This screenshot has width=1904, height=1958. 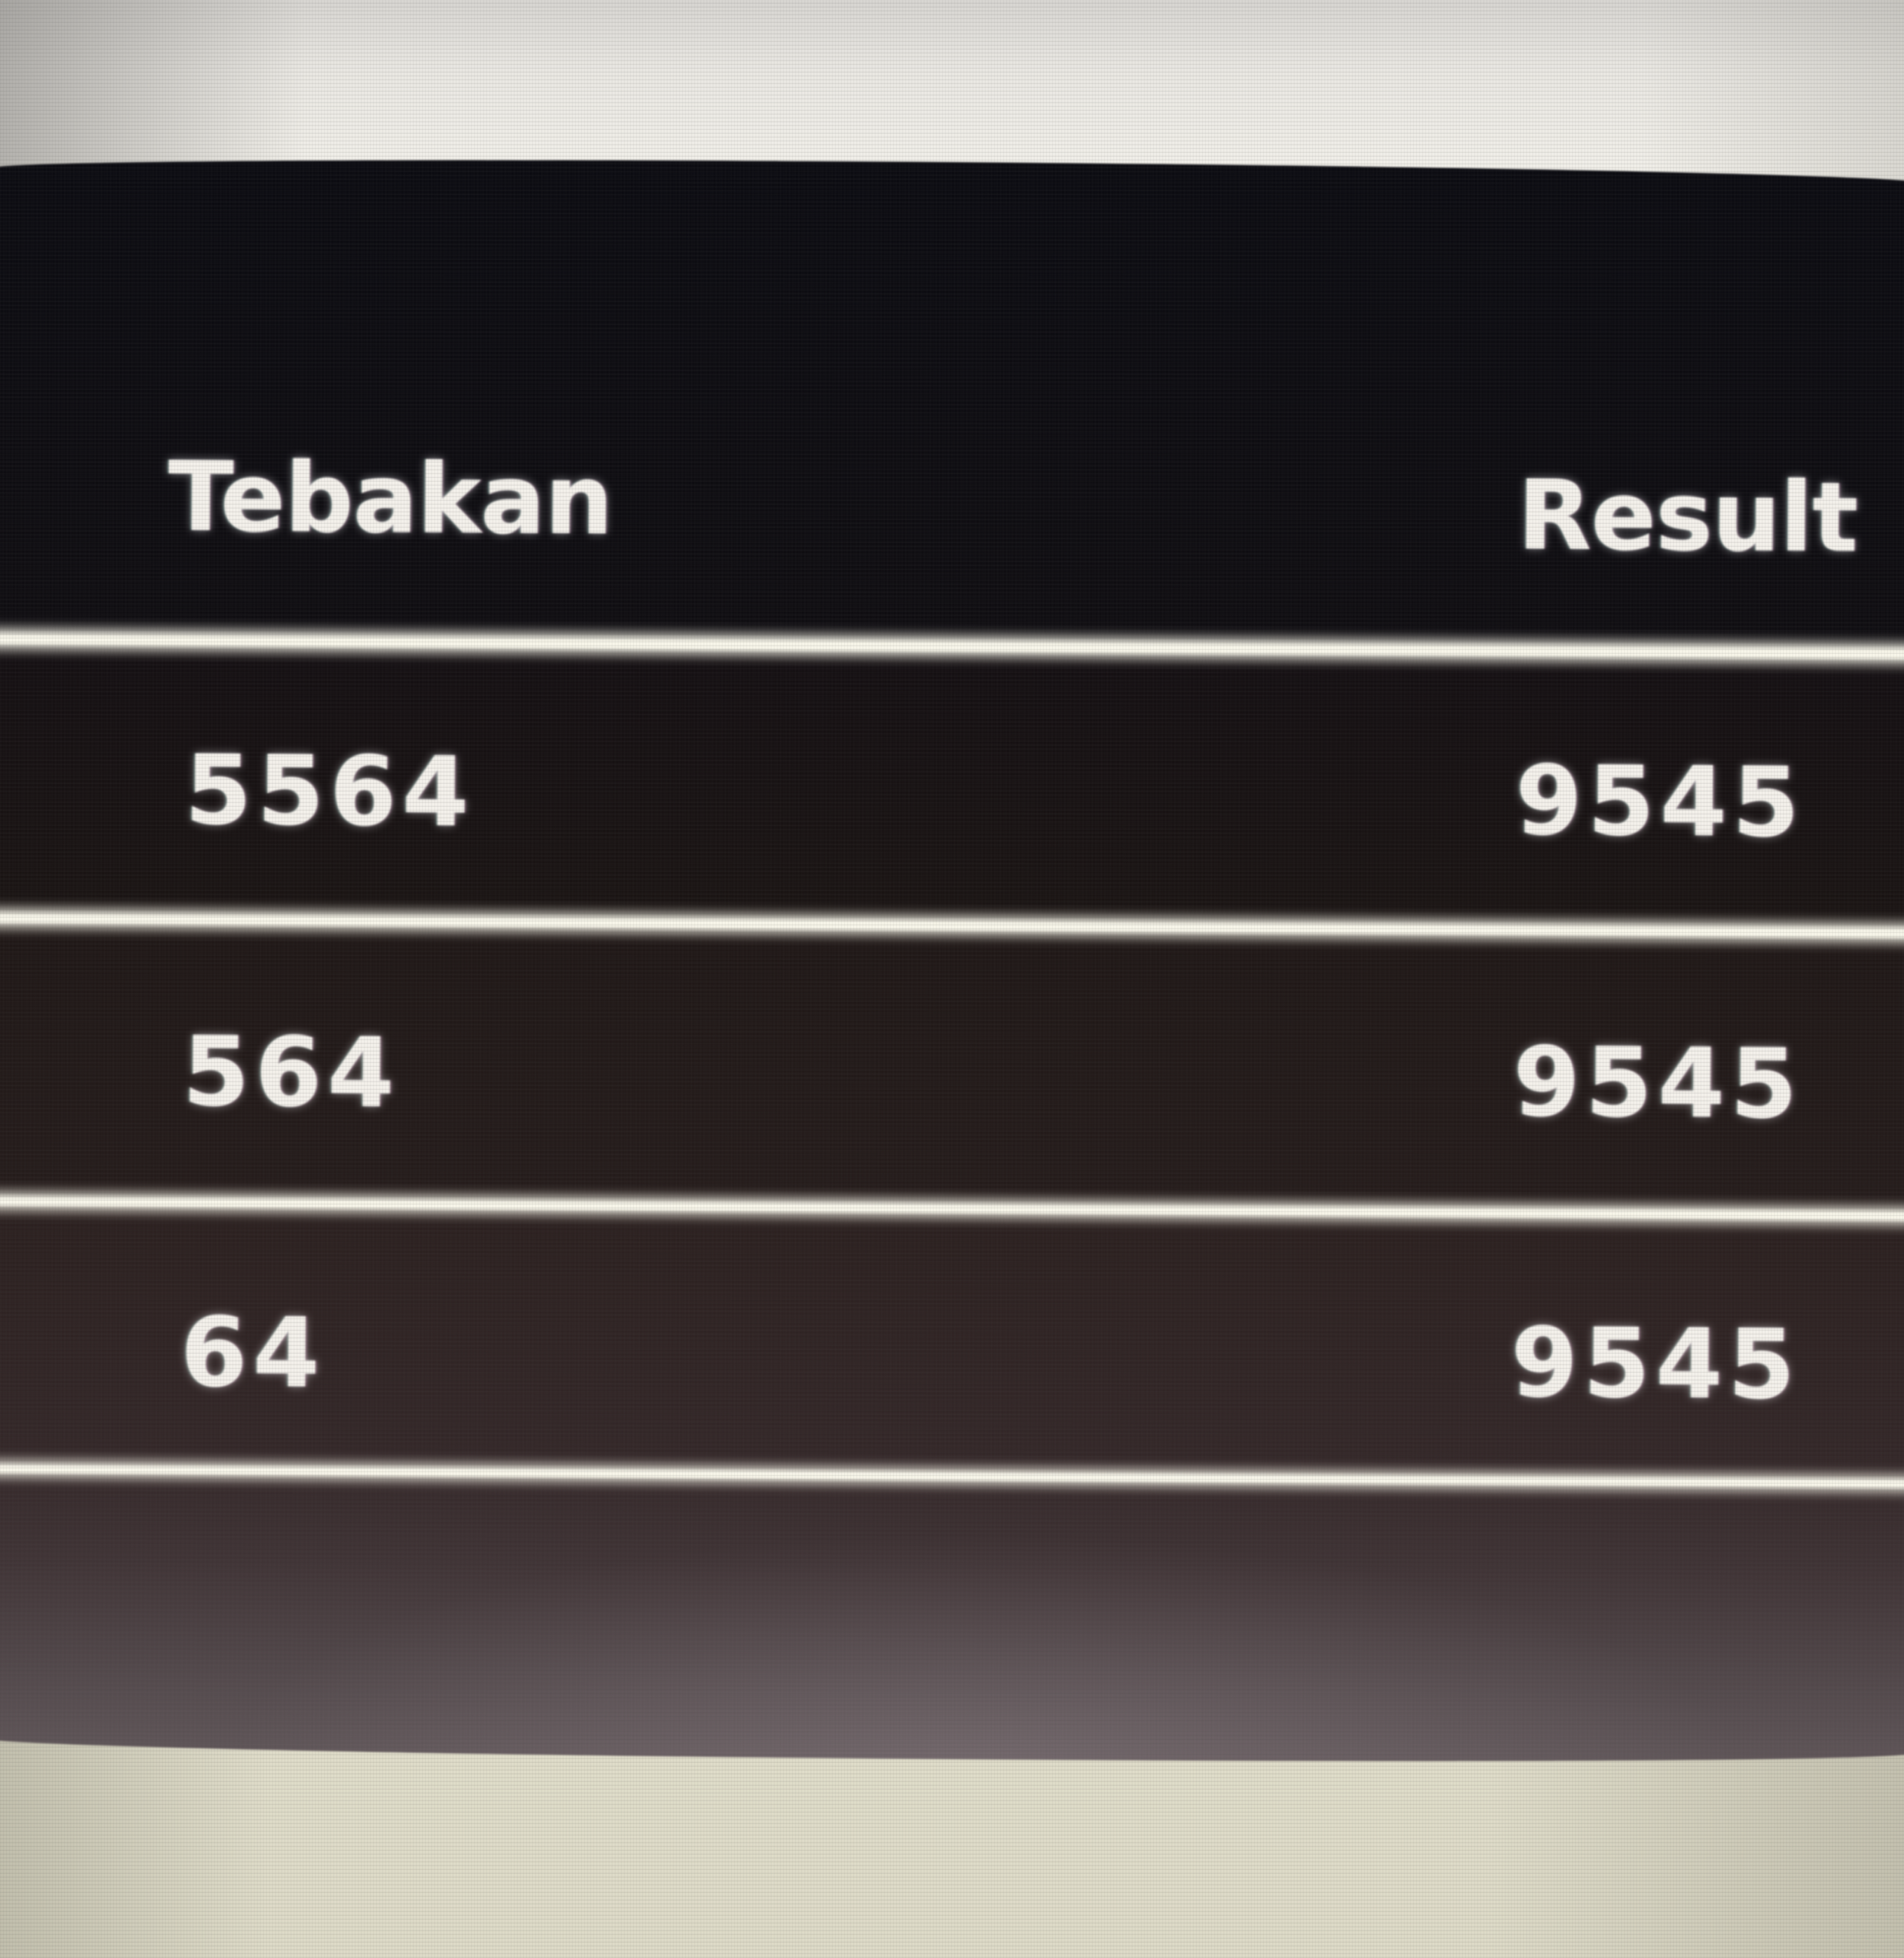 I want to click on guess-value: 5564, so click(x=329, y=791).